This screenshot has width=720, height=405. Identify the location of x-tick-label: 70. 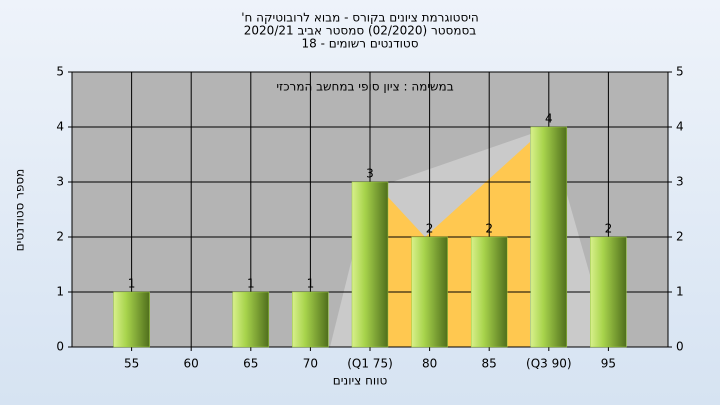
(310, 364).